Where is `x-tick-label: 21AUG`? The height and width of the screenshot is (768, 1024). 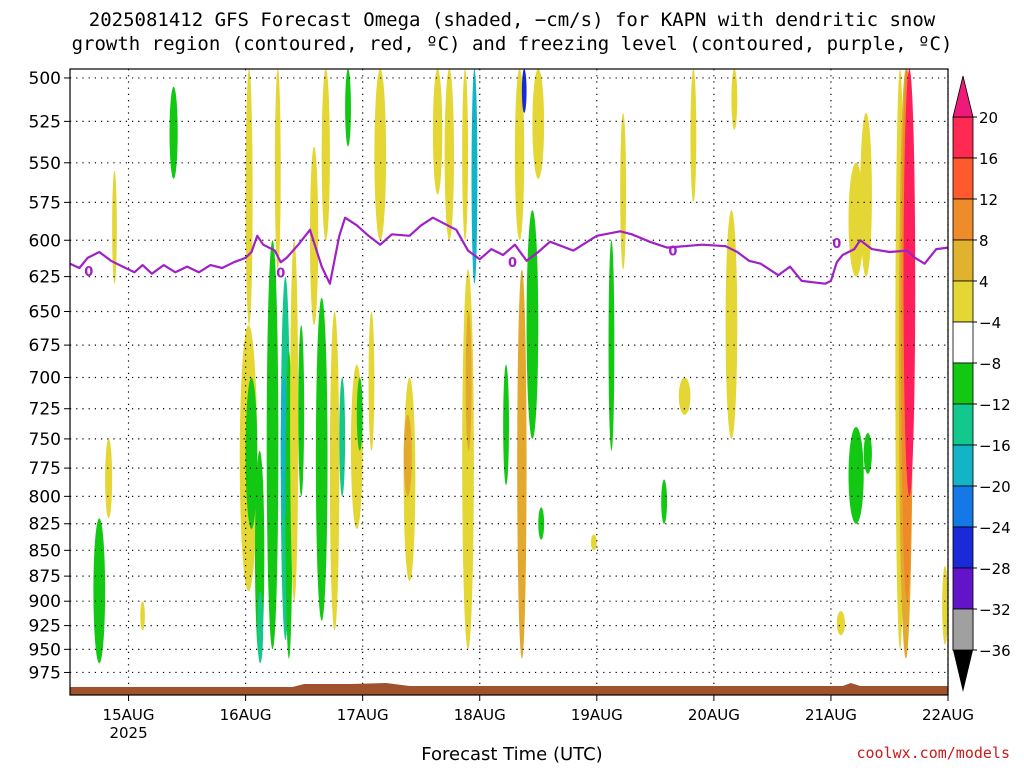 x-tick-label: 21AUG is located at coordinates (831, 715).